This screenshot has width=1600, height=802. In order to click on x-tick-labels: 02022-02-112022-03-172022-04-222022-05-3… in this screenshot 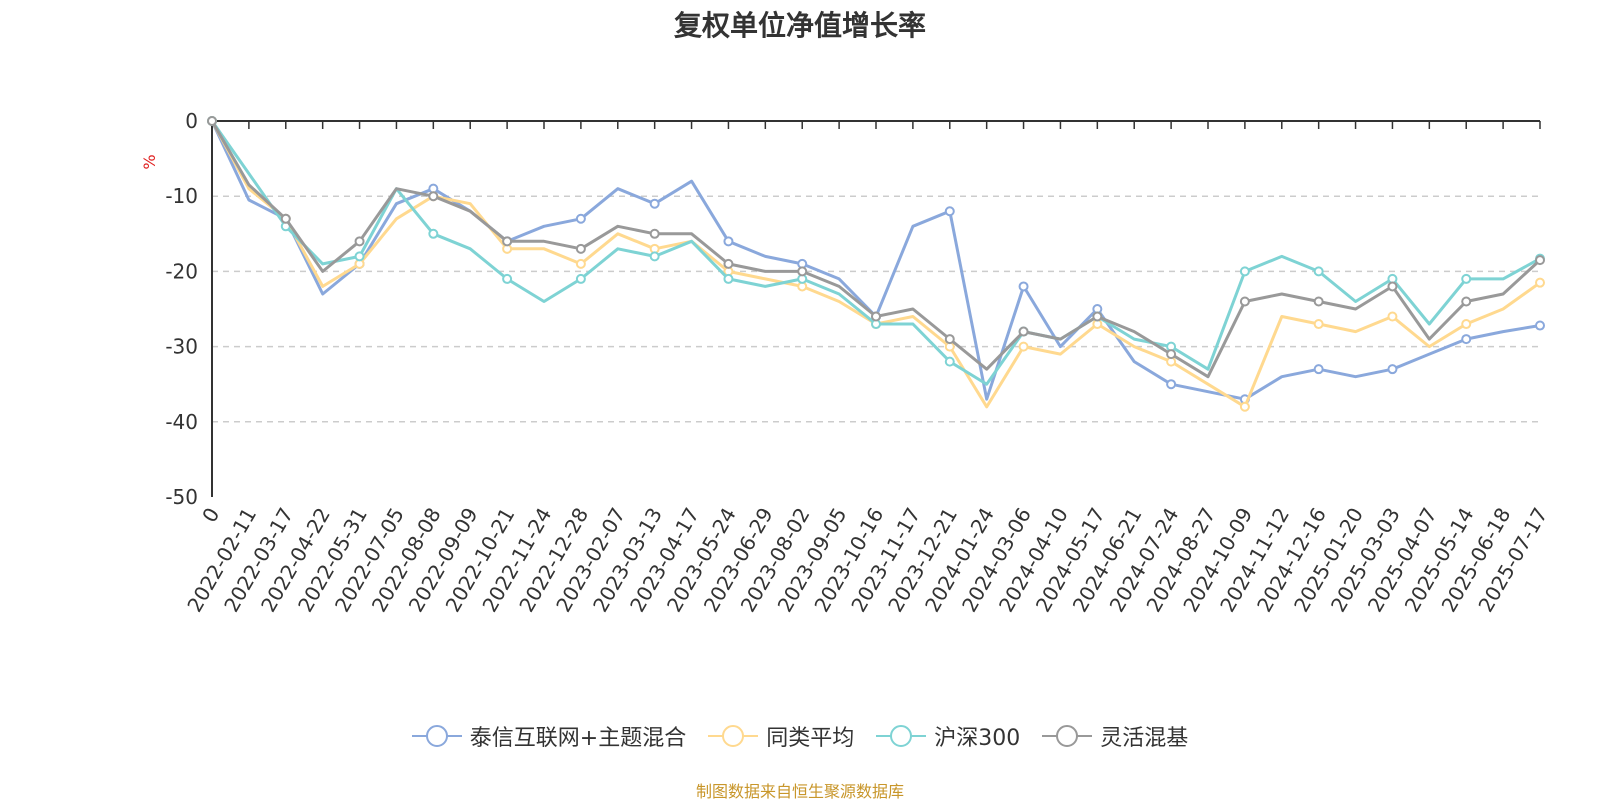, I will do `click(867, 560)`.